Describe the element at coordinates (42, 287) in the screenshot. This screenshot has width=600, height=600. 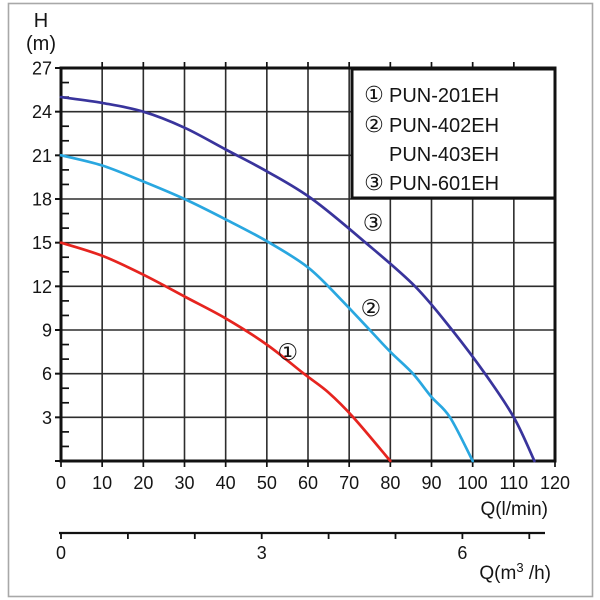
I see `y-tick-label: 12` at that location.